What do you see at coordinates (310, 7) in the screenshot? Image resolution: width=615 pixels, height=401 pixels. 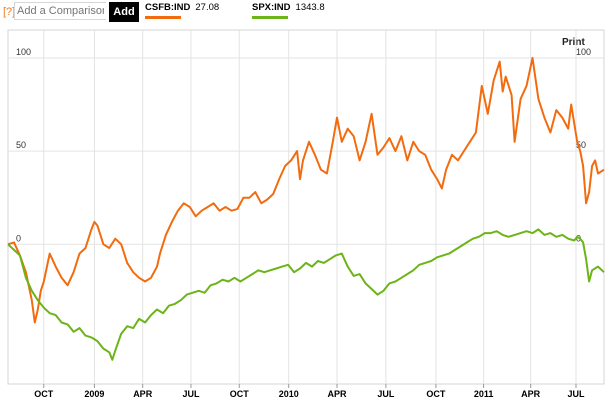 I see `legend-value: 1343.8` at bounding box center [310, 7].